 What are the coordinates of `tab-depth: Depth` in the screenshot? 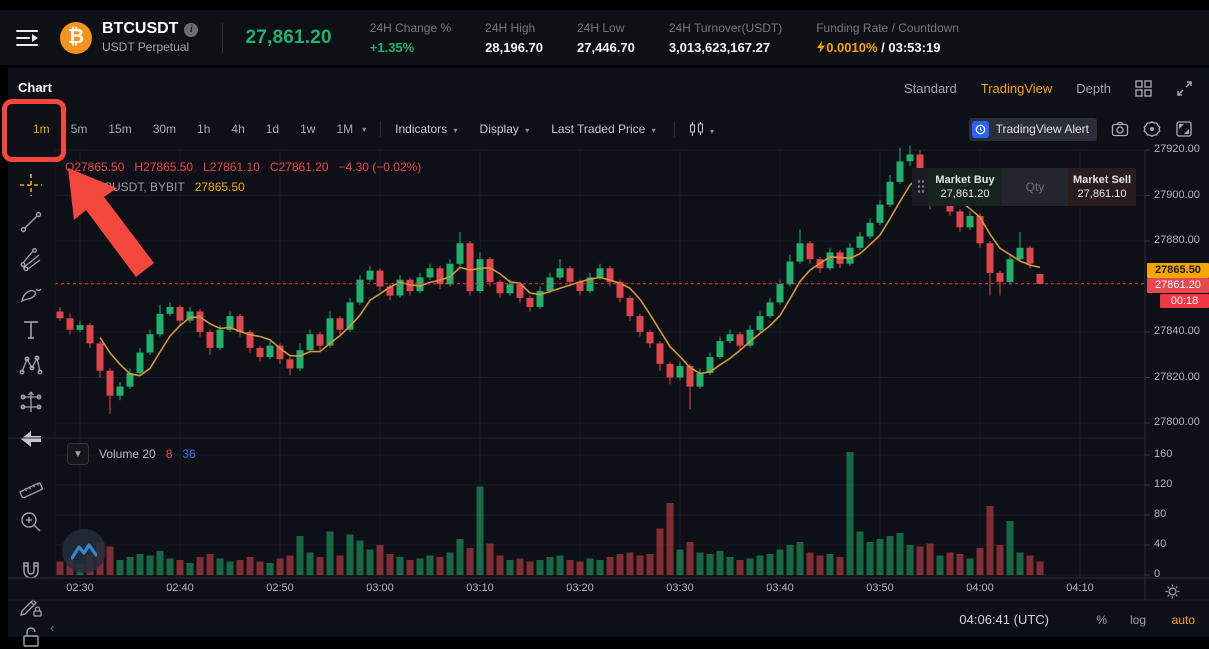 It's located at (1093, 88).